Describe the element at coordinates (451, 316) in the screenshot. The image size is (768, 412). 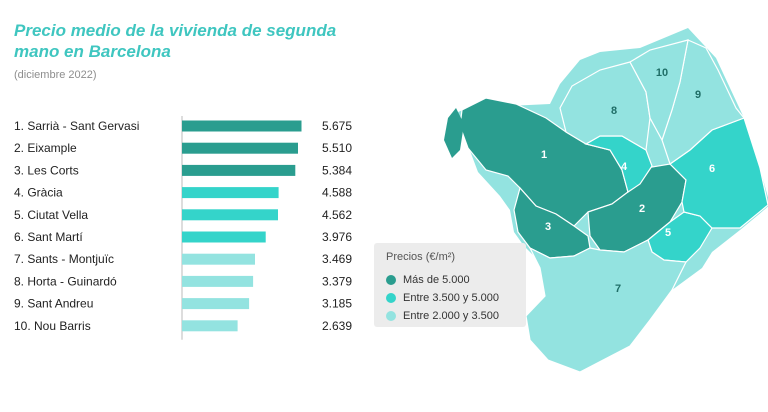
I see `legend-label: Entre 2.000 y 3.500` at that location.